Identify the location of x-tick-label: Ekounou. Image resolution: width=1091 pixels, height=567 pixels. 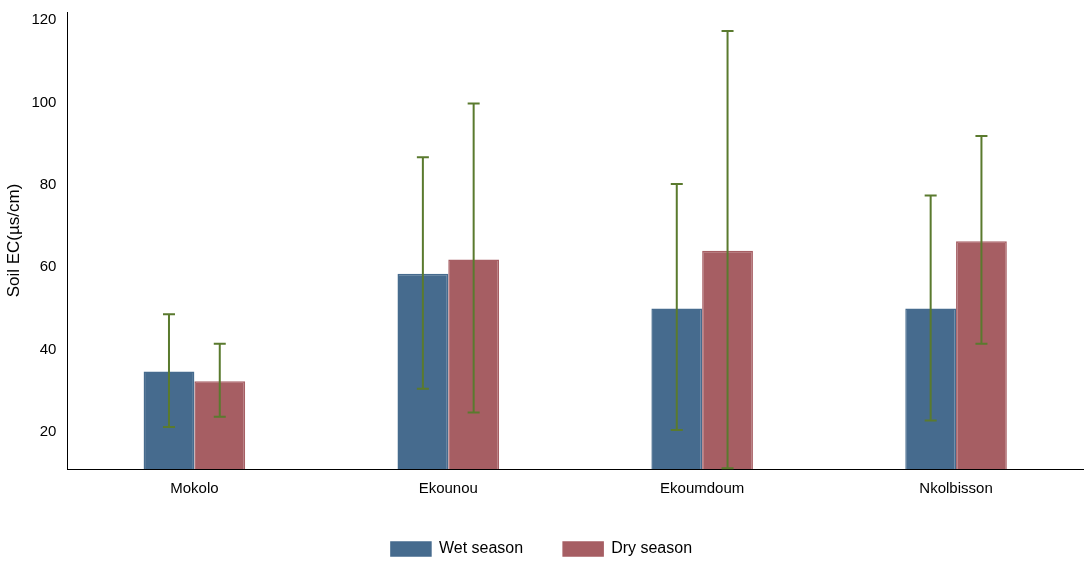
(448, 488).